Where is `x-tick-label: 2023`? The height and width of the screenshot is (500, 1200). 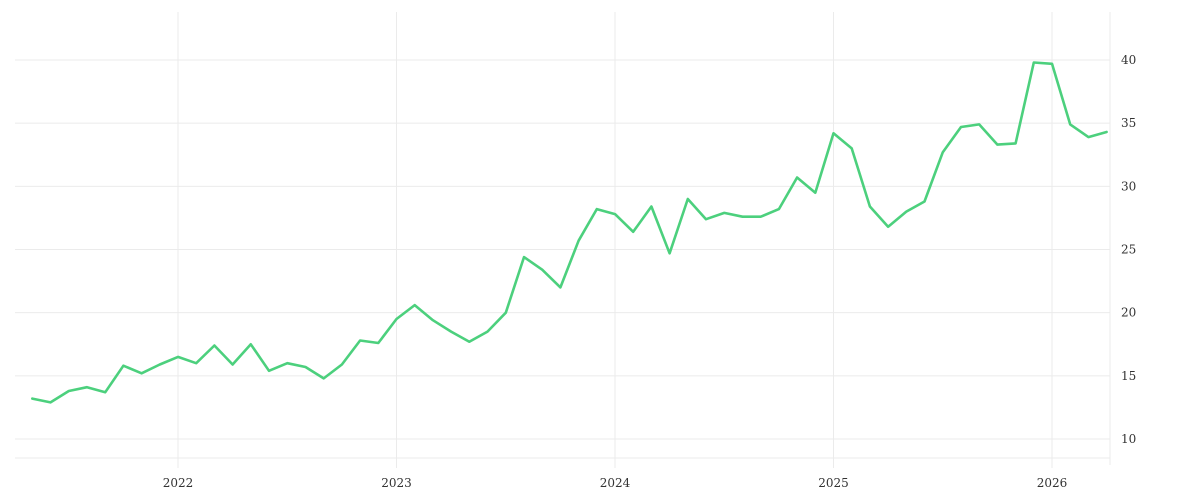
x-tick-label: 2023 is located at coordinates (396, 483).